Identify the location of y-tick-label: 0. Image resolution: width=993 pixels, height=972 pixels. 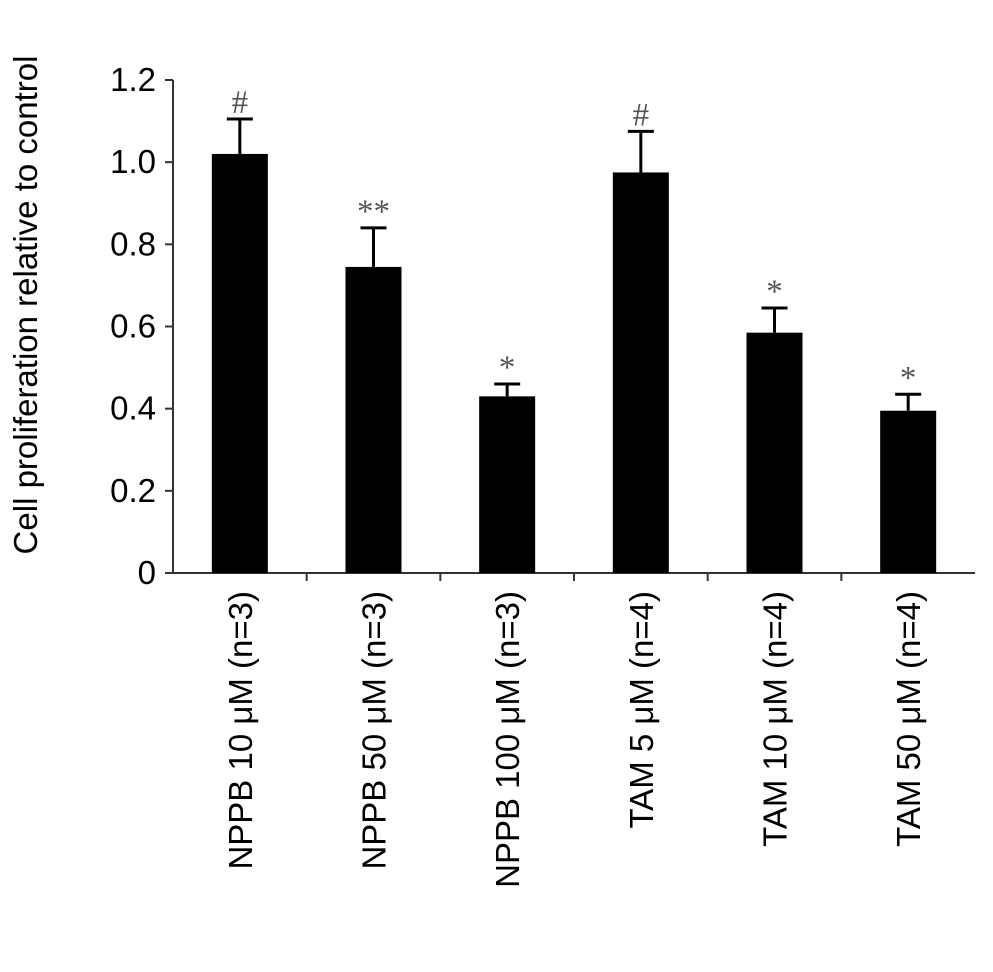
(147, 572).